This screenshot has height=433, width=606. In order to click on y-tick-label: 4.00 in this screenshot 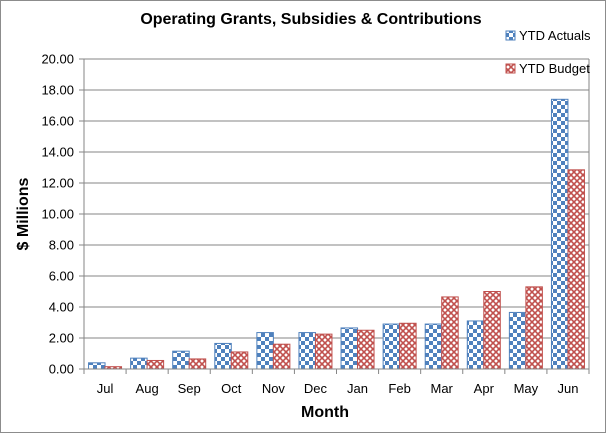, I will do `click(61, 307)`.